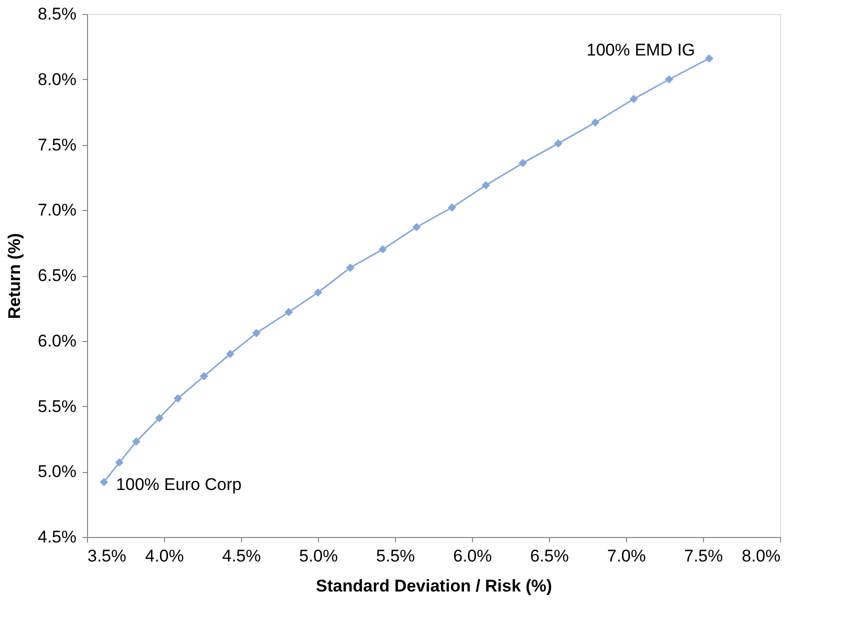  Describe the element at coordinates (434, 586) in the screenshot. I see `x-axis-title: Standard Deviation / Risk (%)` at that location.